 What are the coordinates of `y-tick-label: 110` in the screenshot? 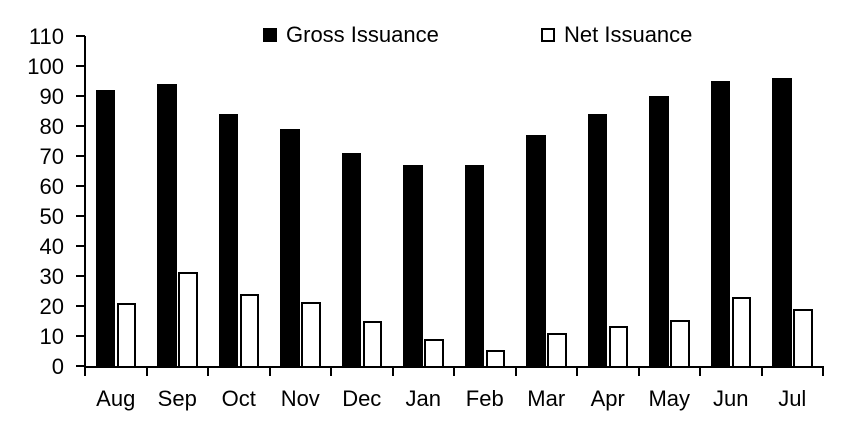 It's located at (46, 36).